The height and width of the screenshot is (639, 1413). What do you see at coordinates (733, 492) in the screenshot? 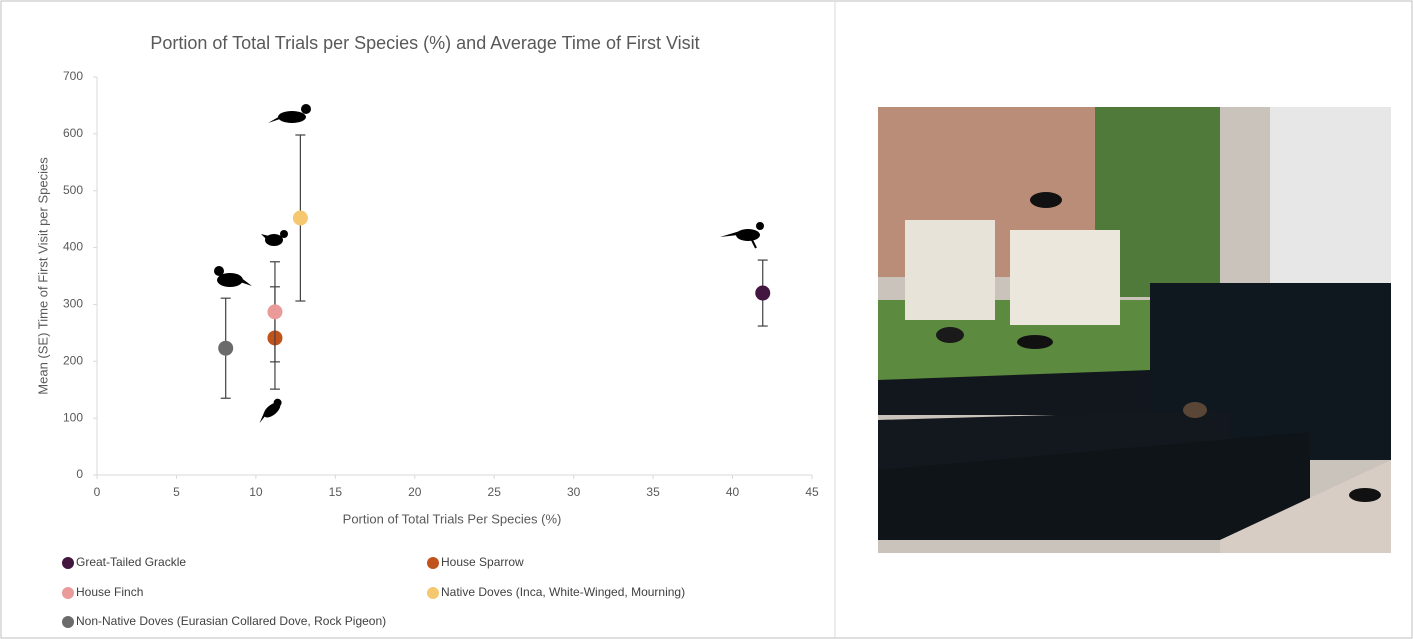
I see `x-tick-label: 40` at bounding box center [733, 492].